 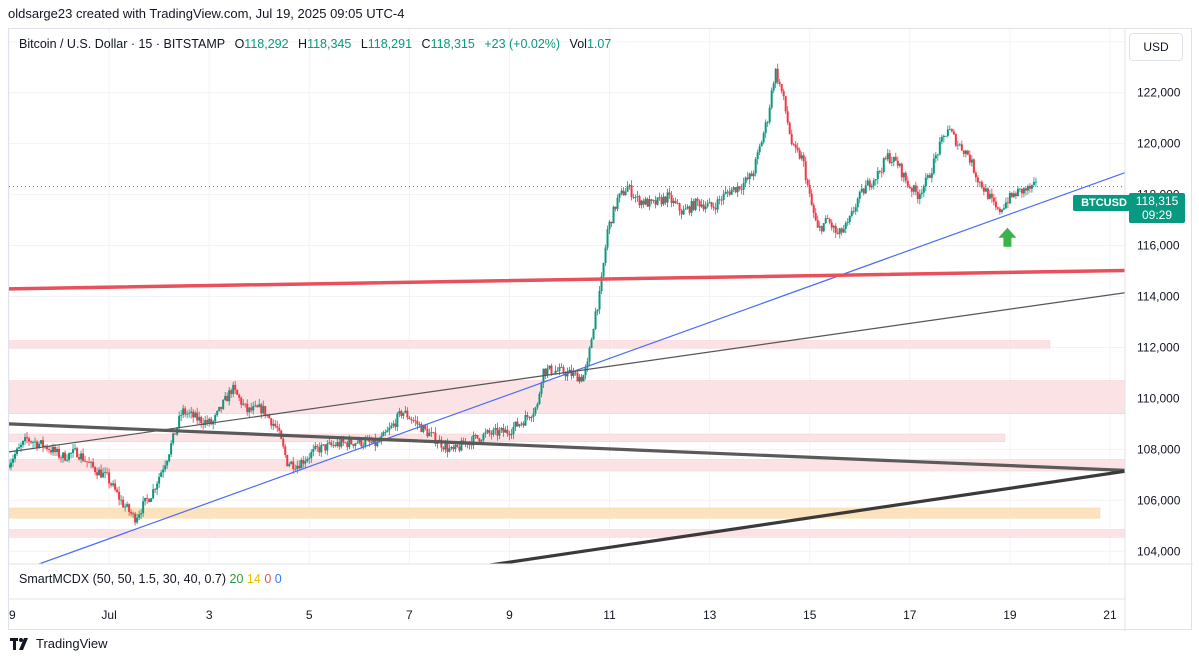 What do you see at coordinates (122, 44) in the screenshot?
I see `symbol-label: Bitcoin / U.S. Dollar · 15 · BITSTAMP` at bounding box center [122, 44].